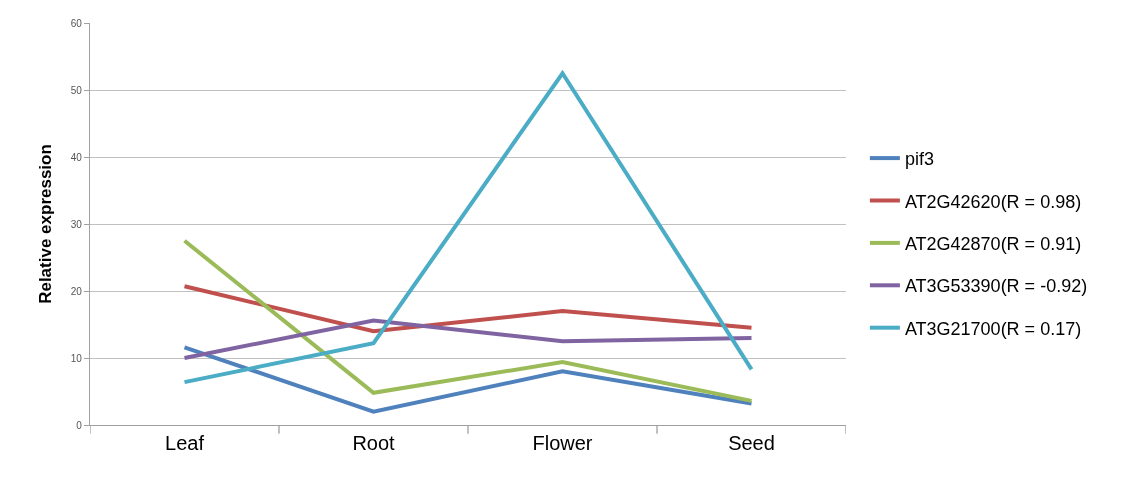 The height and width of the screenshot is (478, 1148). Describe the element at coordinates (185, 443) in the screenshot. I see `x-tick-label: Leaf` at that location.